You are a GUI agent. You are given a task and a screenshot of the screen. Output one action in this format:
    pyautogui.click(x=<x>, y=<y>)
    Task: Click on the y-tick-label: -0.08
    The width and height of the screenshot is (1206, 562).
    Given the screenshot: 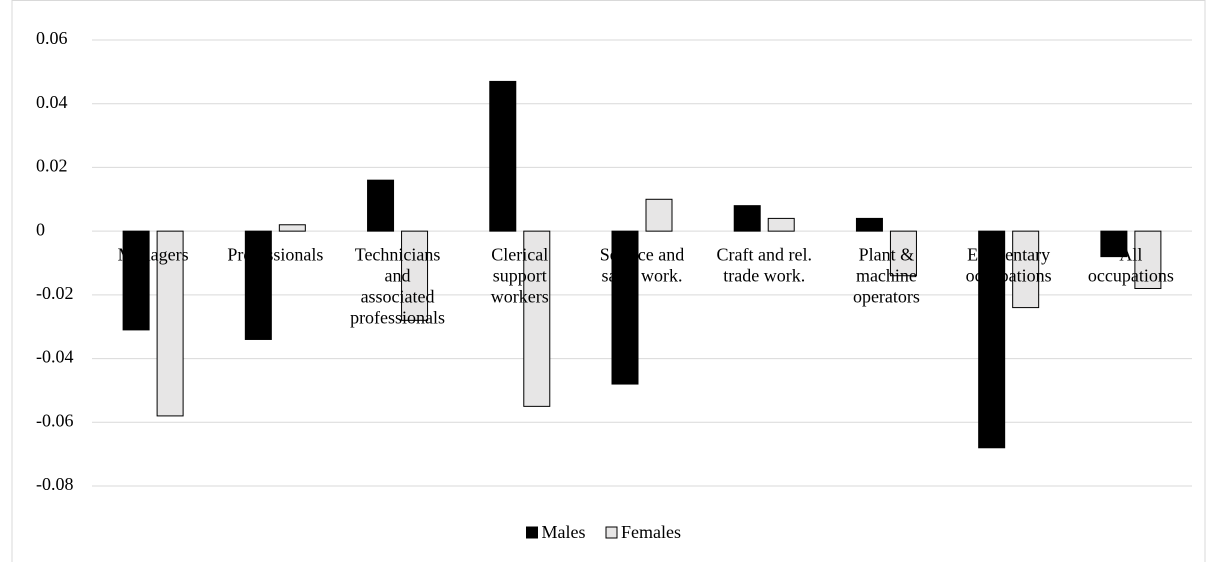 What is the action you would take?
    pyautogui.click(x=55, y=484)
    